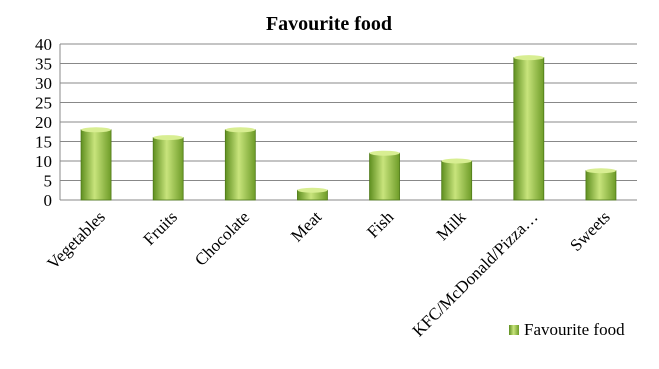  Describe the element at coordinates (48, 181) in the screenshot. I see `y-tick-label: 5` at that location.